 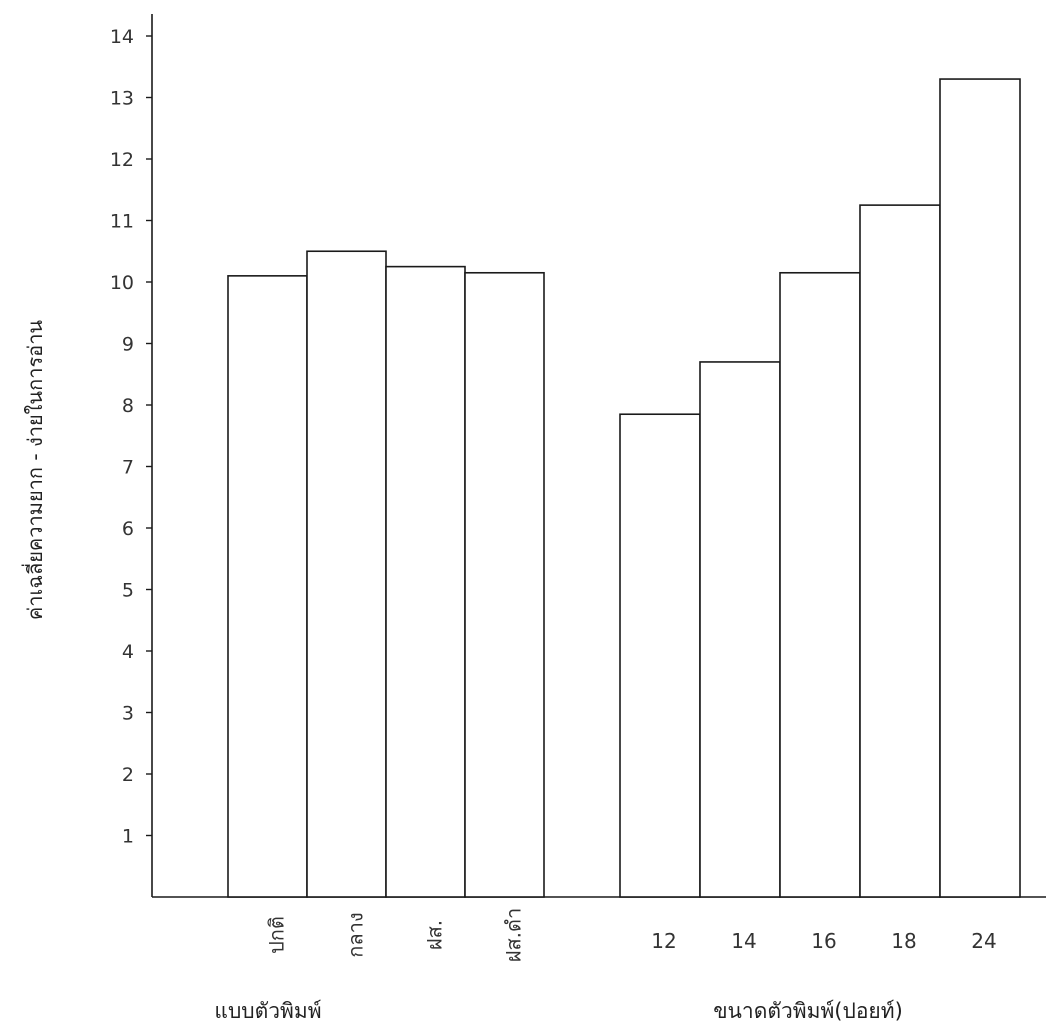 What do you see at coordinates (808, 1011) in the screenshot?
I see `group-label: ขนาดตัวพิมพ์(ปอยท์)` at bounding box center [808, 1011].